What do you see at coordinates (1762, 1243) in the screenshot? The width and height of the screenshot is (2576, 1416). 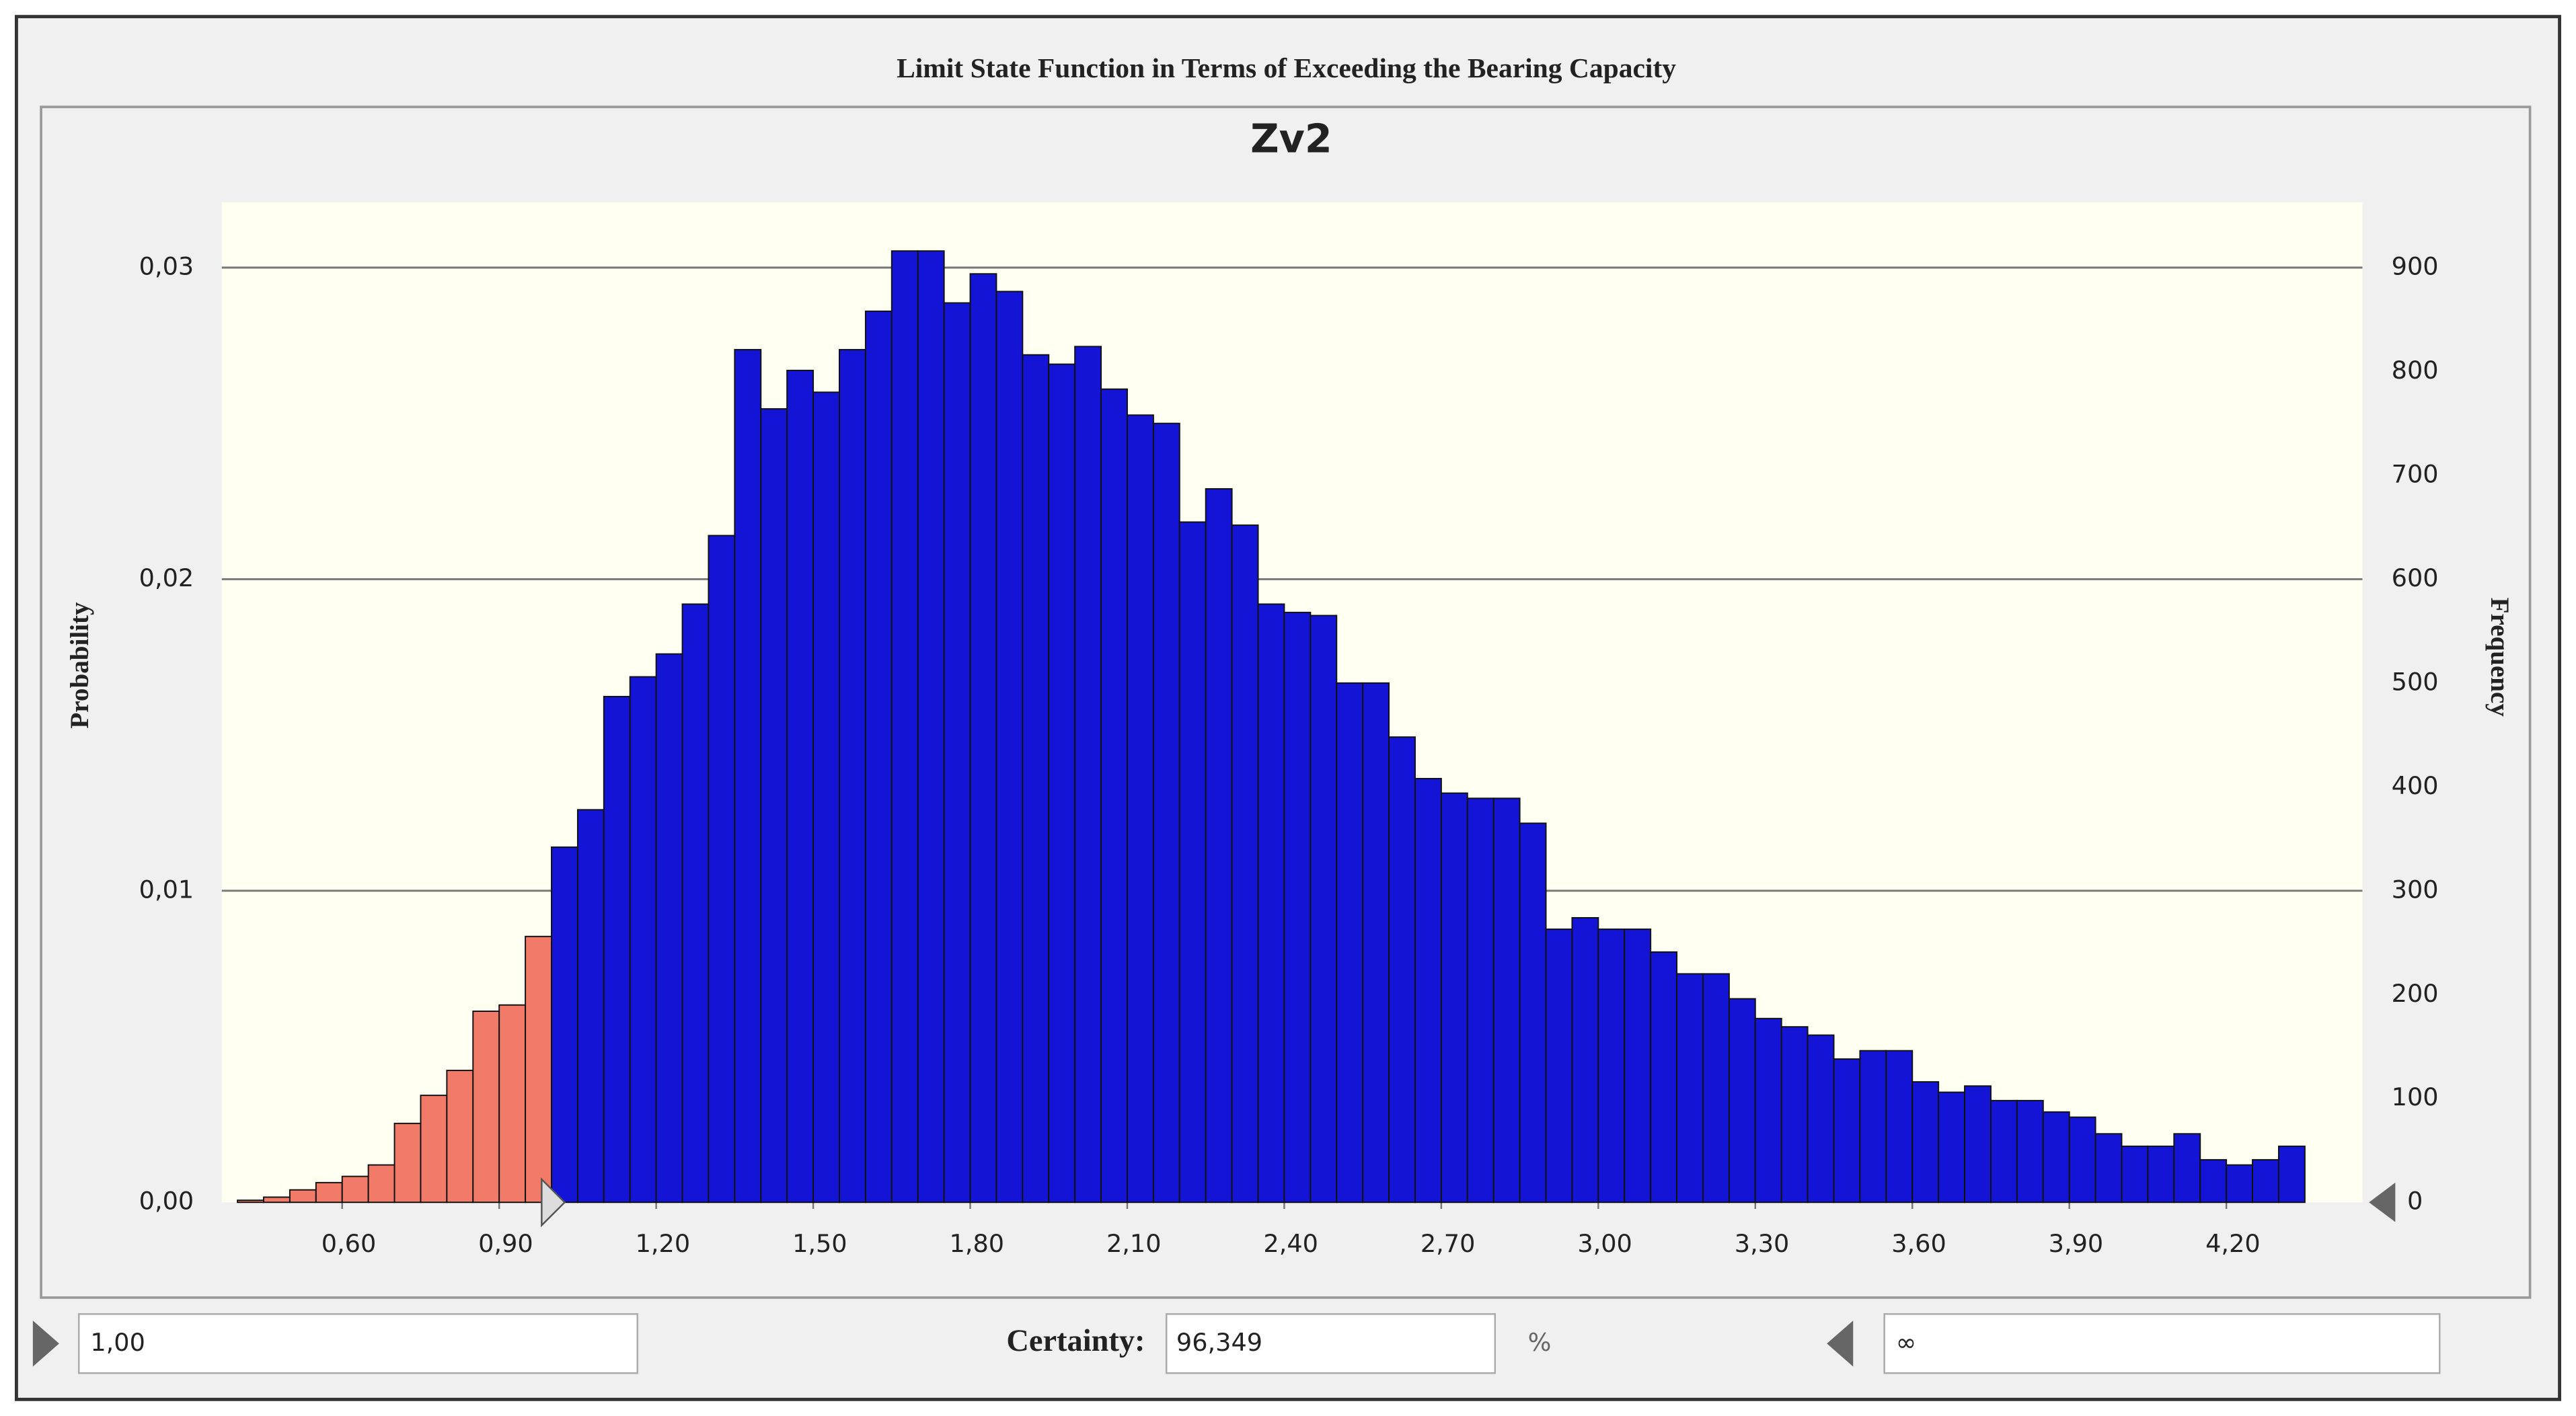 I see `x-tick-label: 3,30` at bounding box center [1762, 1243].